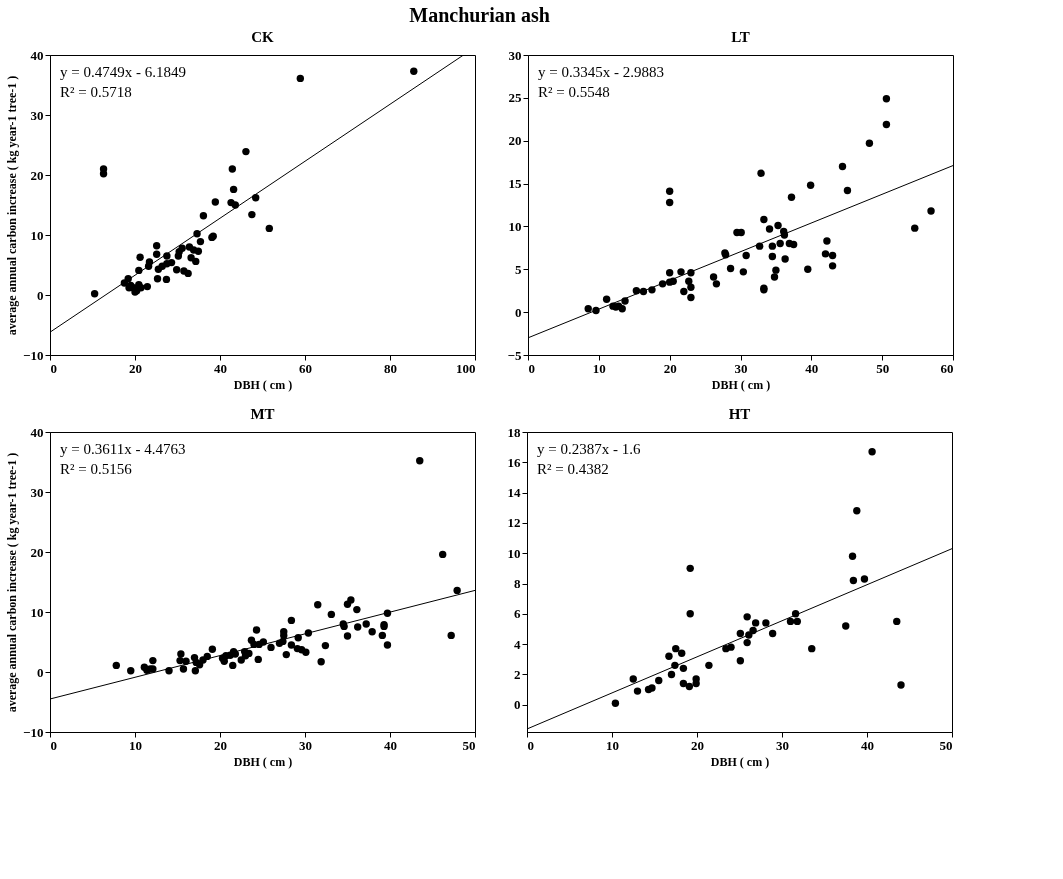  What do you see at coordinates (514, 355) in the screenshot?
I see `y-tick-label: −5` at bounding box center [514, 355].